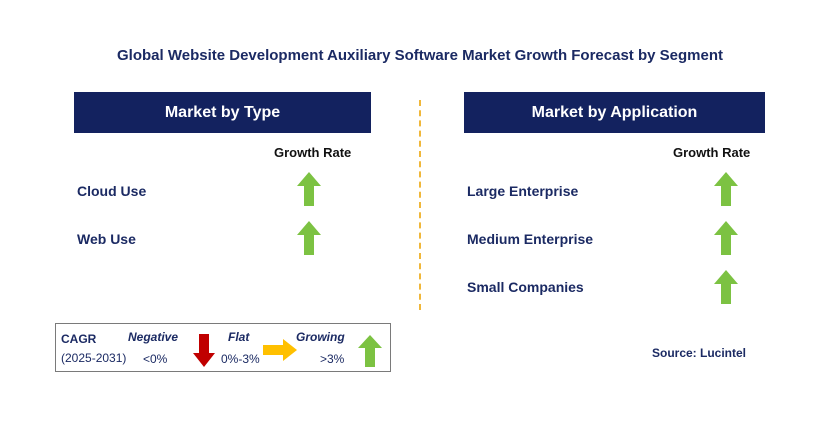 The width and height of the screenshot is (829, 437). I want to click on panel-divider, so click(420, 205).